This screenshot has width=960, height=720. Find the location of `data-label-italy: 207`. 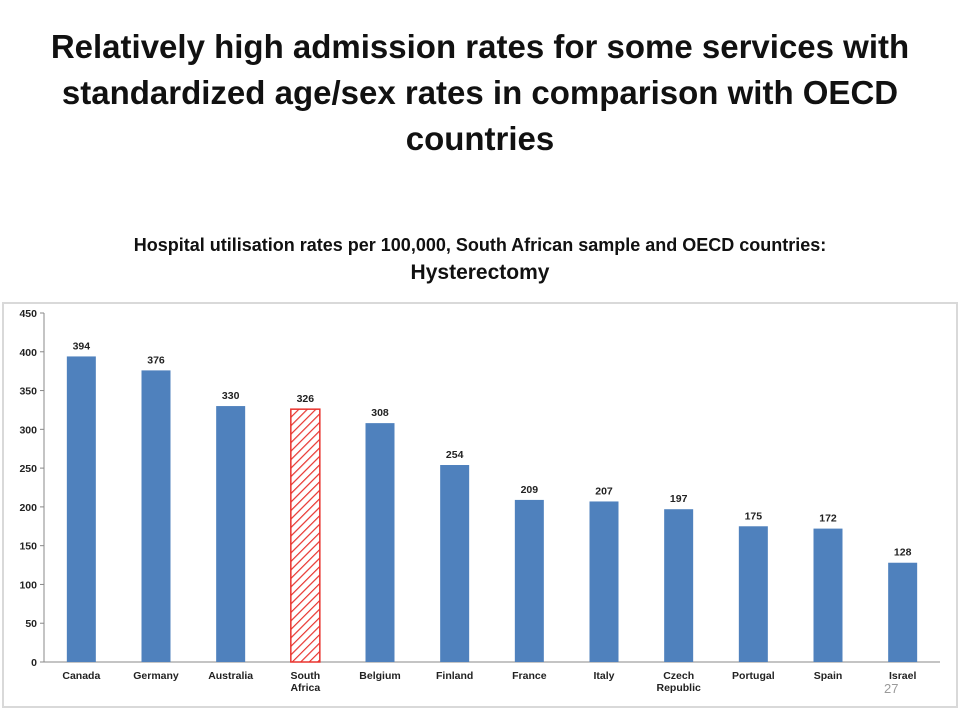

data-label-italy: 207 is located at coordinates (604, 491).